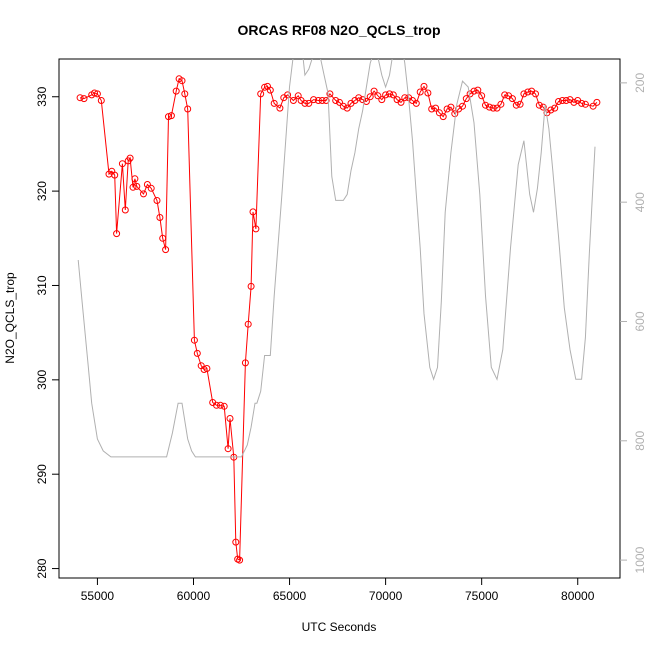  What do you see at coordinates (47, 332) in the screenshot?
I see `y-axis: 280 290 300 310 320 330` at bounding box center [47, 332].